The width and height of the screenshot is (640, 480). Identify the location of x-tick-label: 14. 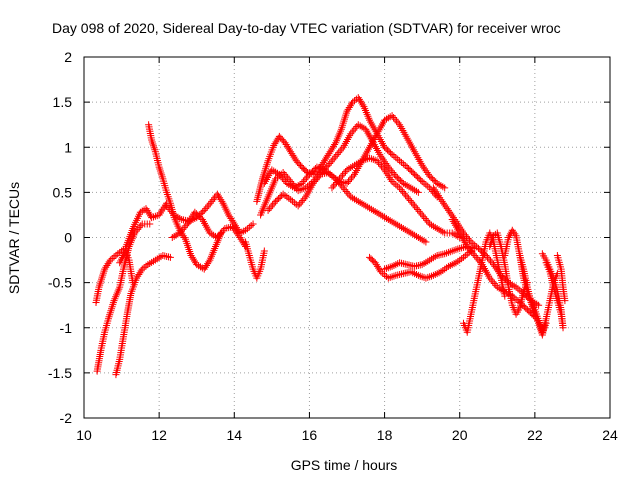
(234, 435).